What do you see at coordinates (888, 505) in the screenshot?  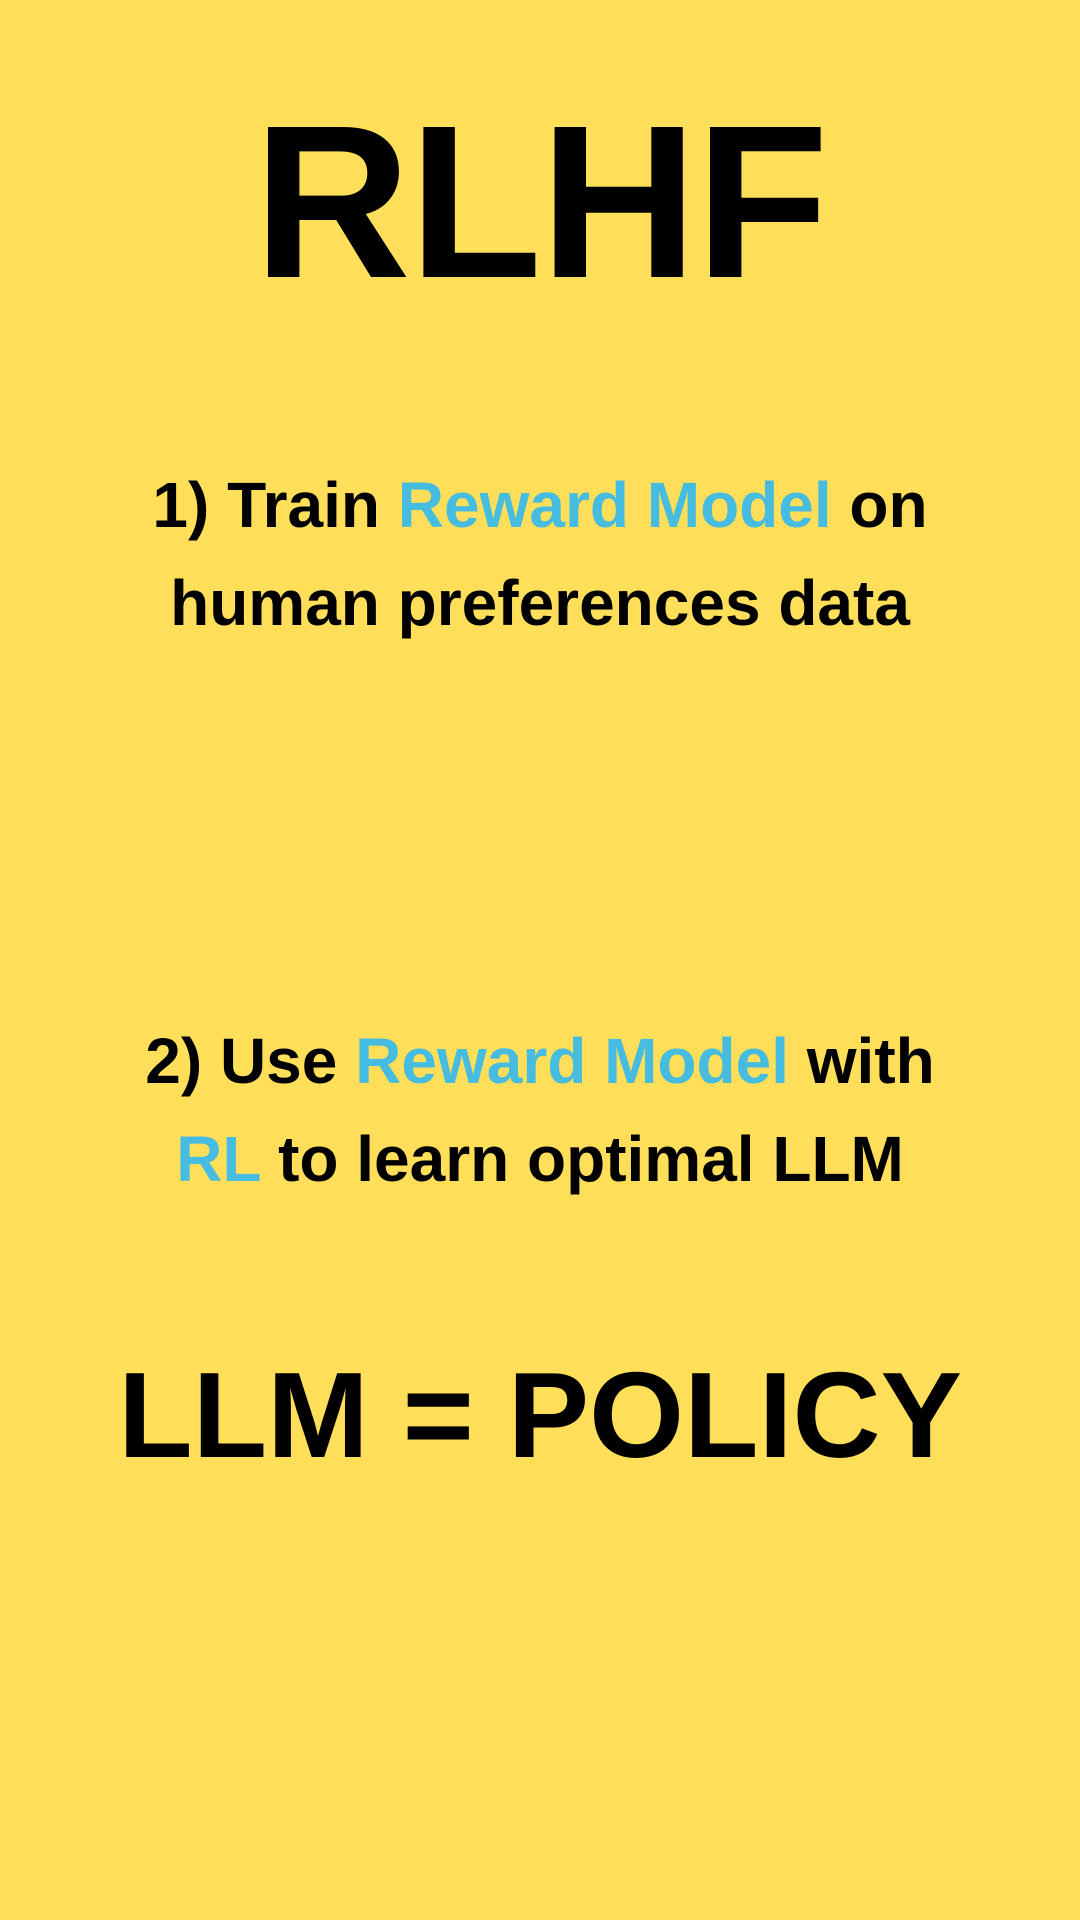 I see `step-1-rest: on` at bounding box center [888, 505].